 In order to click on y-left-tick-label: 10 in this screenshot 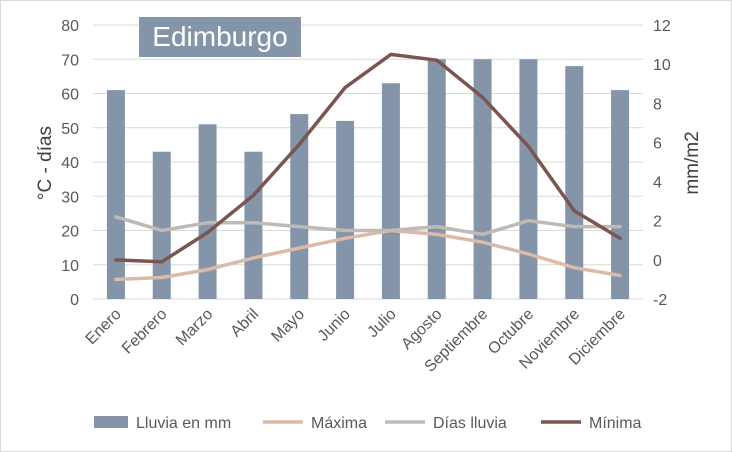, I will do `click(70, 266)`.